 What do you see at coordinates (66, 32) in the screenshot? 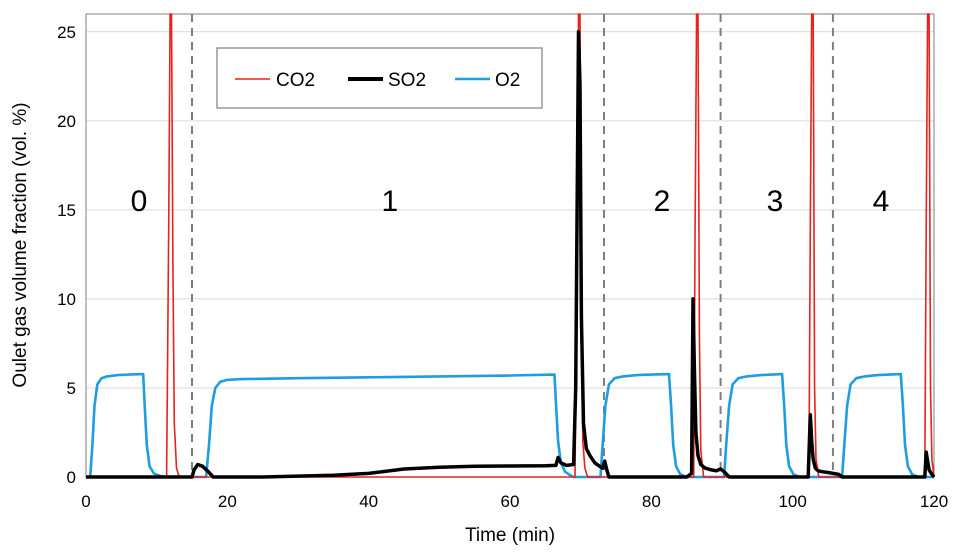
I see `y-tick-label: 25` at bounding box center [66, 32].